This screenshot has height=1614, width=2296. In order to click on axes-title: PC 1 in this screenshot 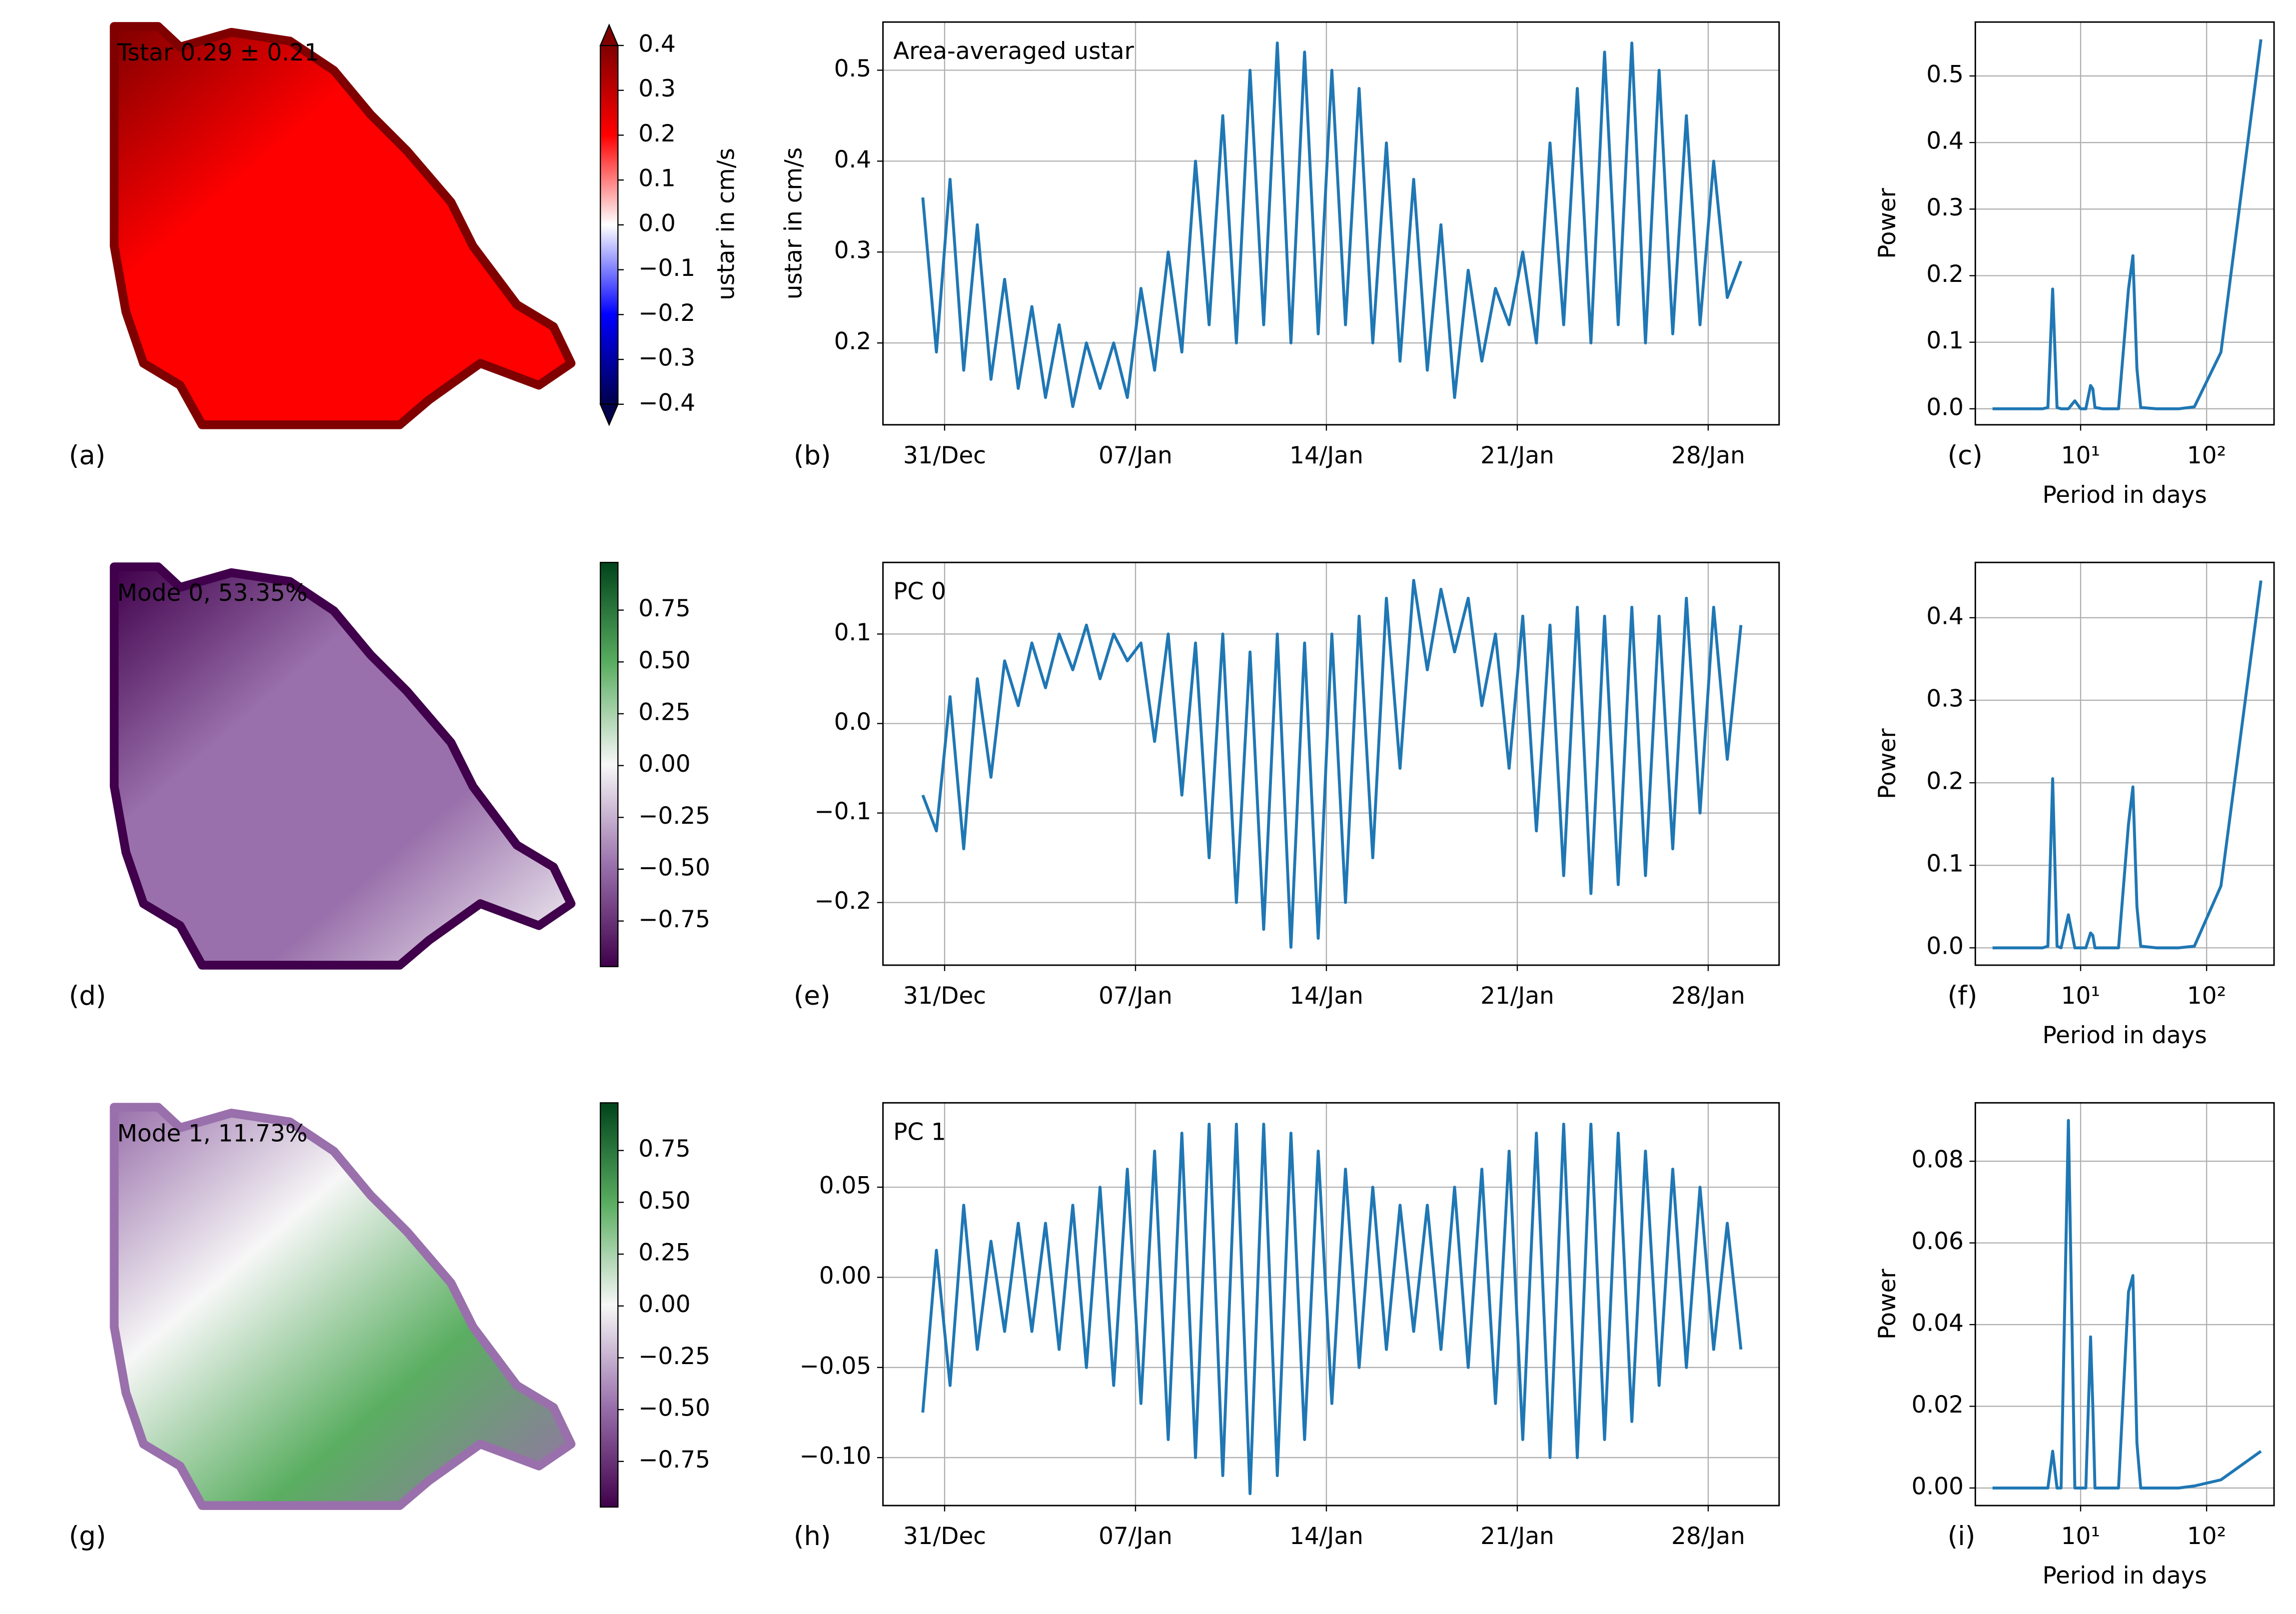, I will do `click(919, 1132)`.